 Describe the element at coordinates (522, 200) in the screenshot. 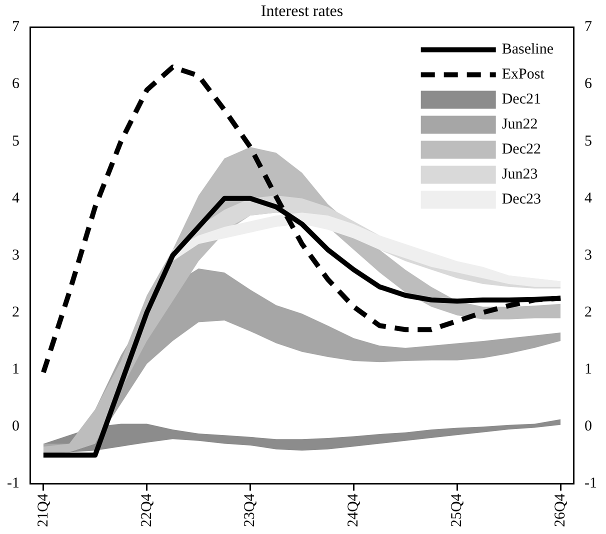

I see `legend-label: Dec23` at that location.